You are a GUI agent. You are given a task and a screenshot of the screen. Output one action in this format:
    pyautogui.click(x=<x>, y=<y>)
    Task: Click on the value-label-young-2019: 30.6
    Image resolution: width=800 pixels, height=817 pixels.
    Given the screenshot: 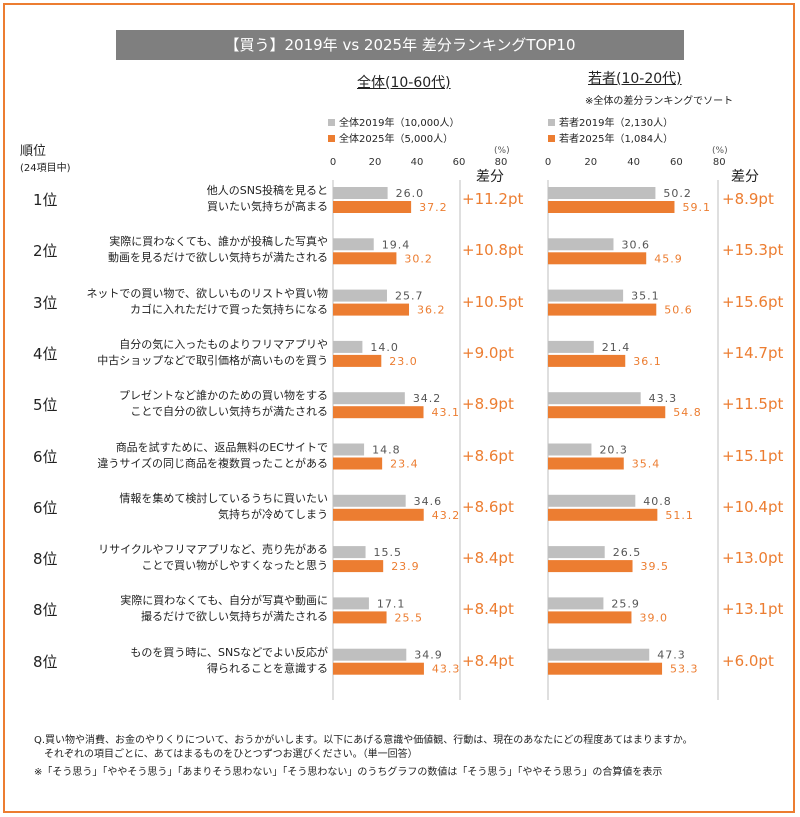 What is the action you would take?
    pyautogui.click(x=635, y=244)
    